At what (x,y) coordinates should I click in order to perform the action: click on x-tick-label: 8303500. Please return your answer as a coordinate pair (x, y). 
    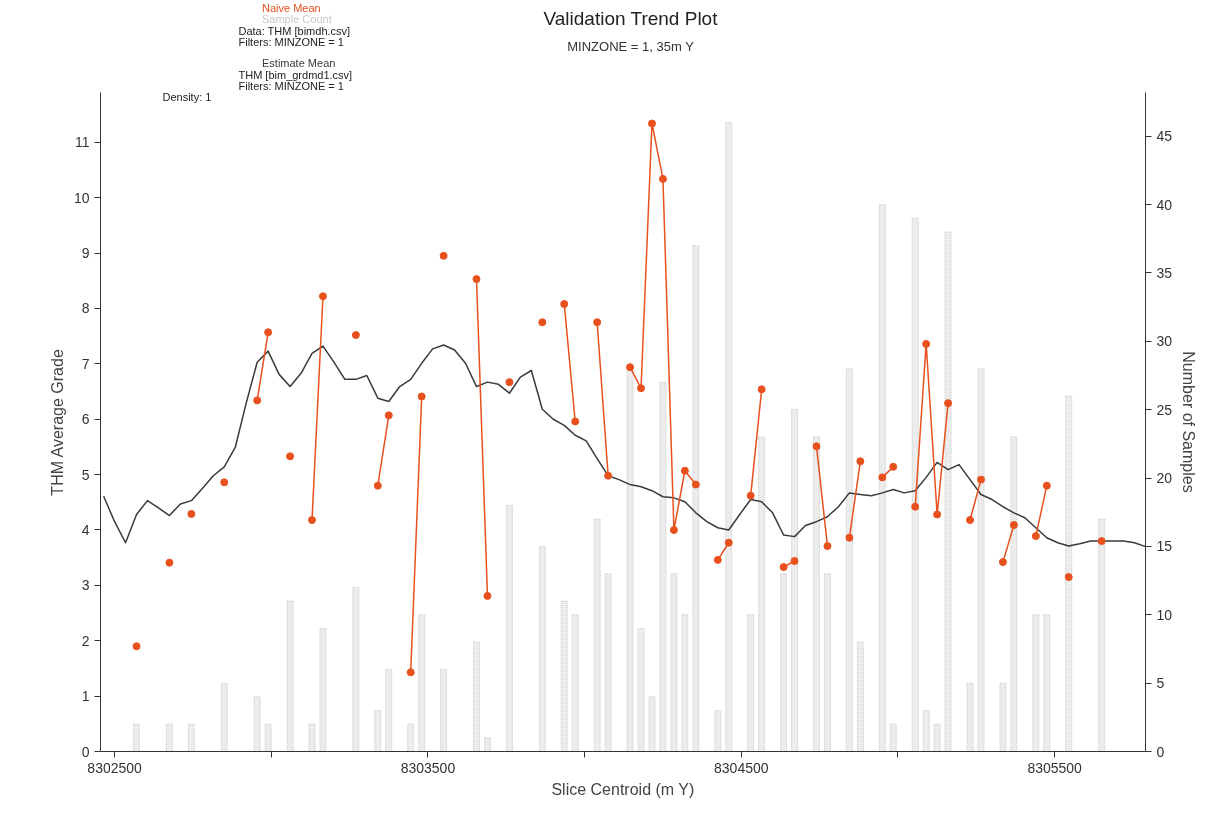
    Looking at the image, I should click on (428, 767).